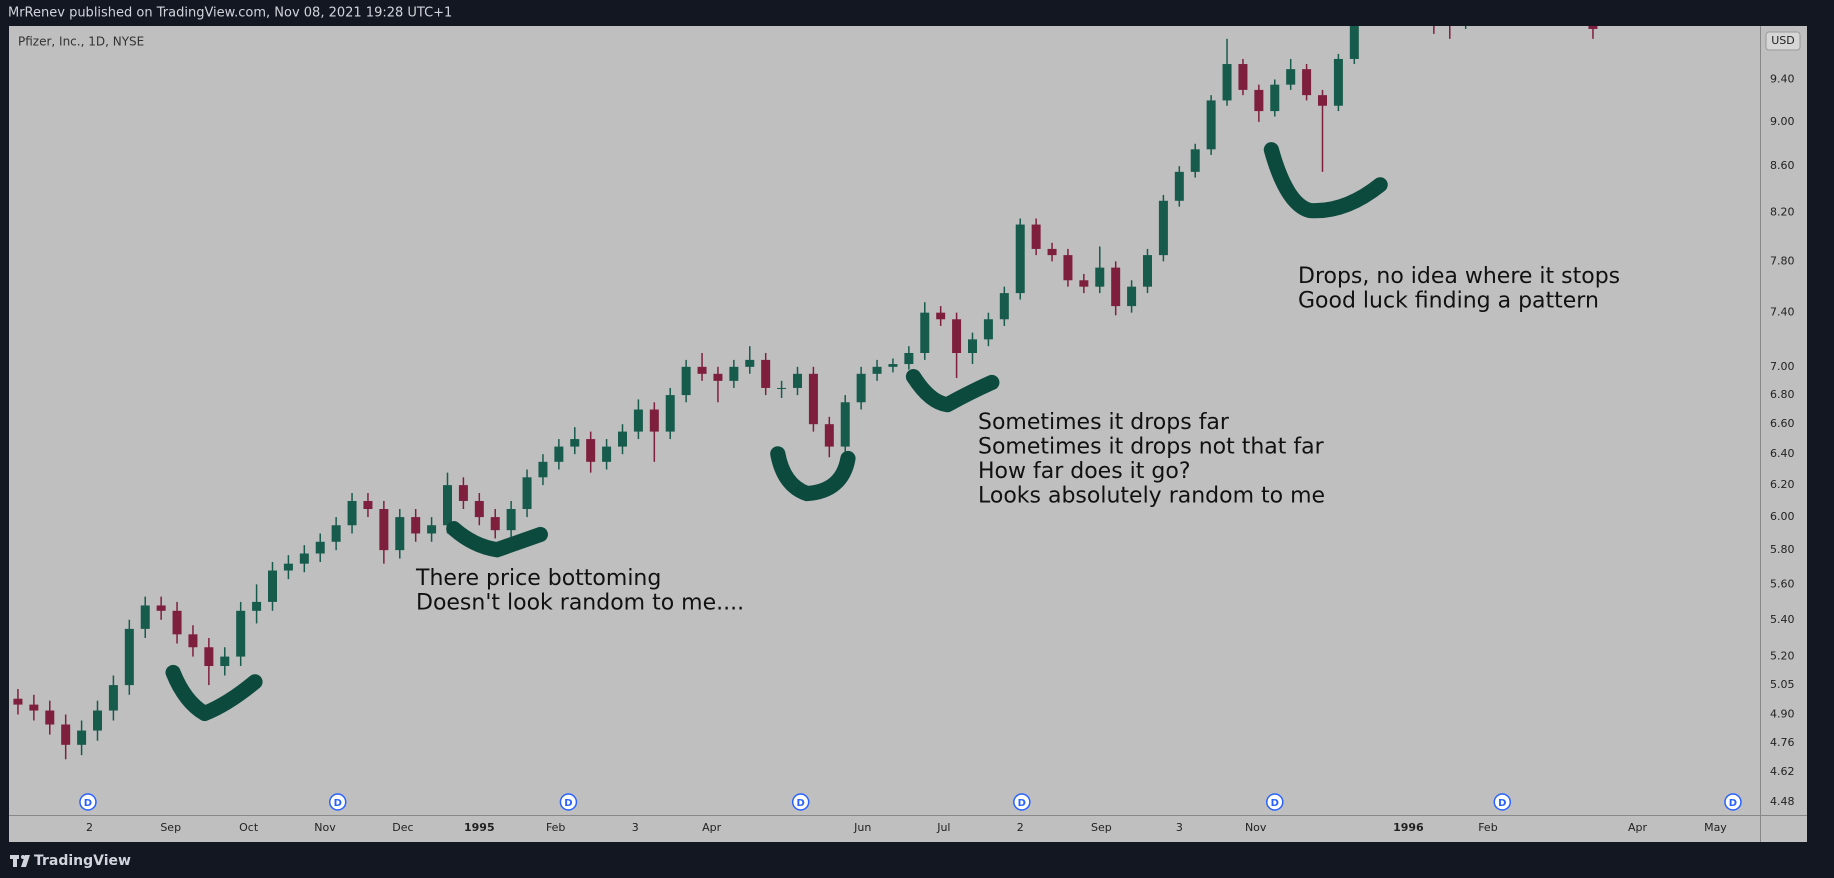 This screenshot has height=878, width=1834. What do you see at coordinates (1782, 78) in the screenshot?
I see `y-tick-label: 9.40` at bounding box center [1782, 78].